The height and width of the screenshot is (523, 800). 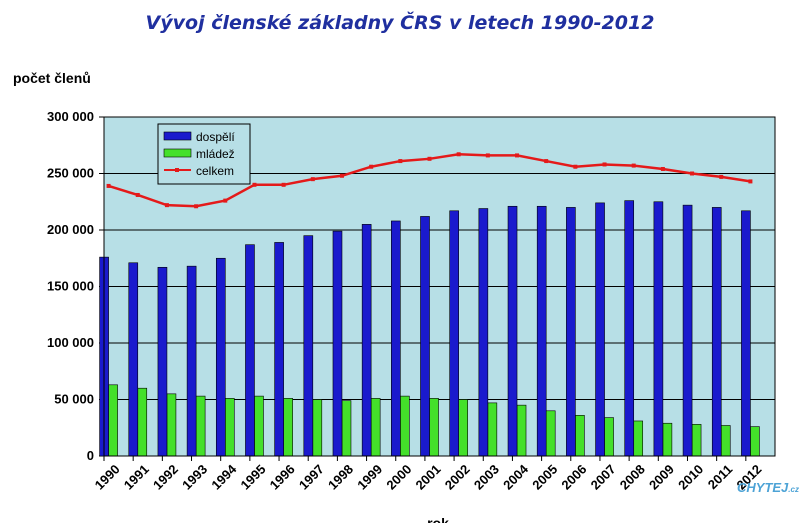 What do you see at coordinates (52, 78) in the screenshot?
I see `y-axis-label: počet členů` at bounding box center [52, 78].